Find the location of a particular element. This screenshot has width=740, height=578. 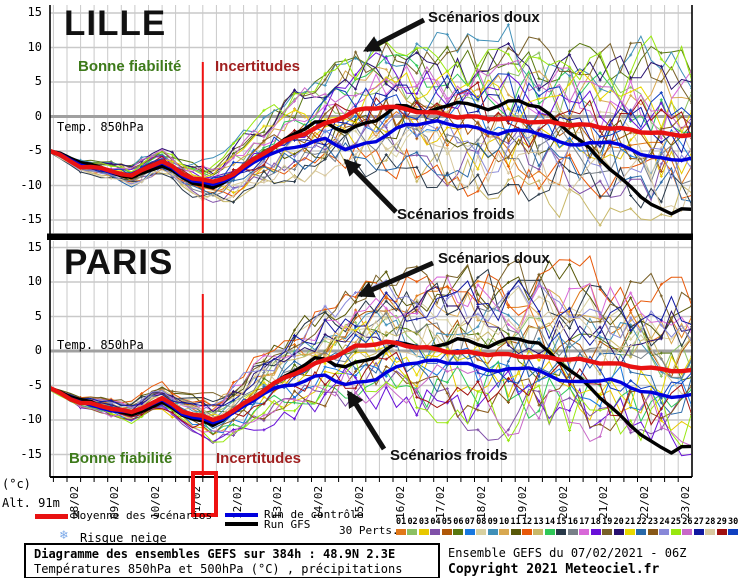

panel-title-paris: PARIS is located at coordinates (119, 262).